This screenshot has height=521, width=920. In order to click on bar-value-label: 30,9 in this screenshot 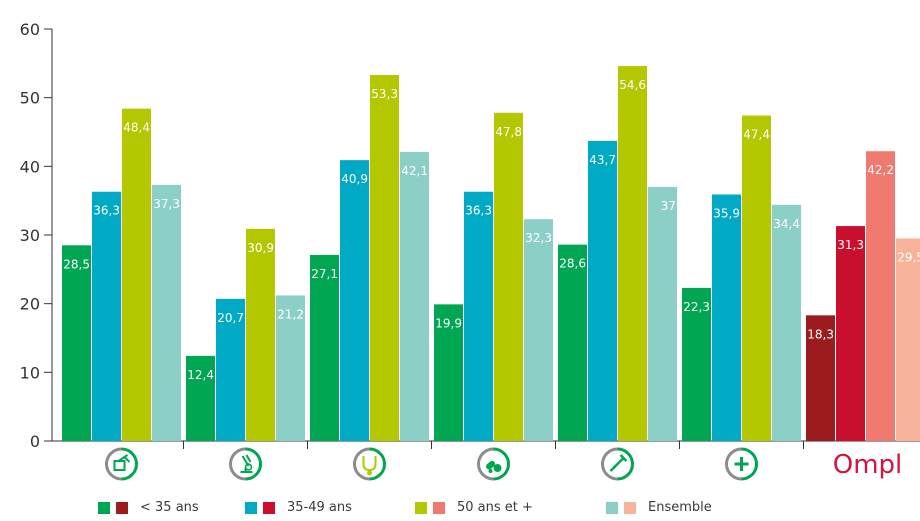, I will do `click(260, 248)`.